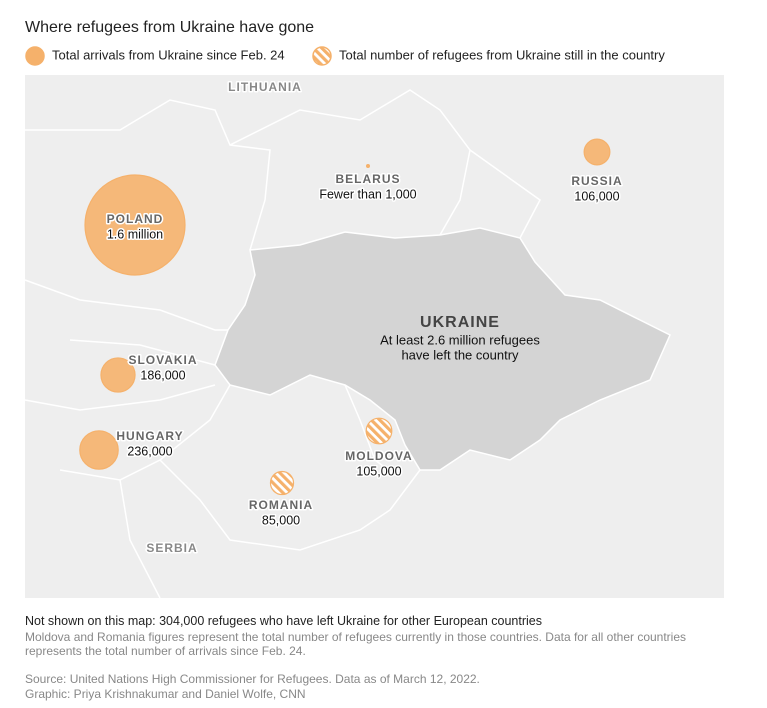 The height and width of the screenshot is (708, 767). I want to click on ukraine-note: have left the country, so click(460, 354).